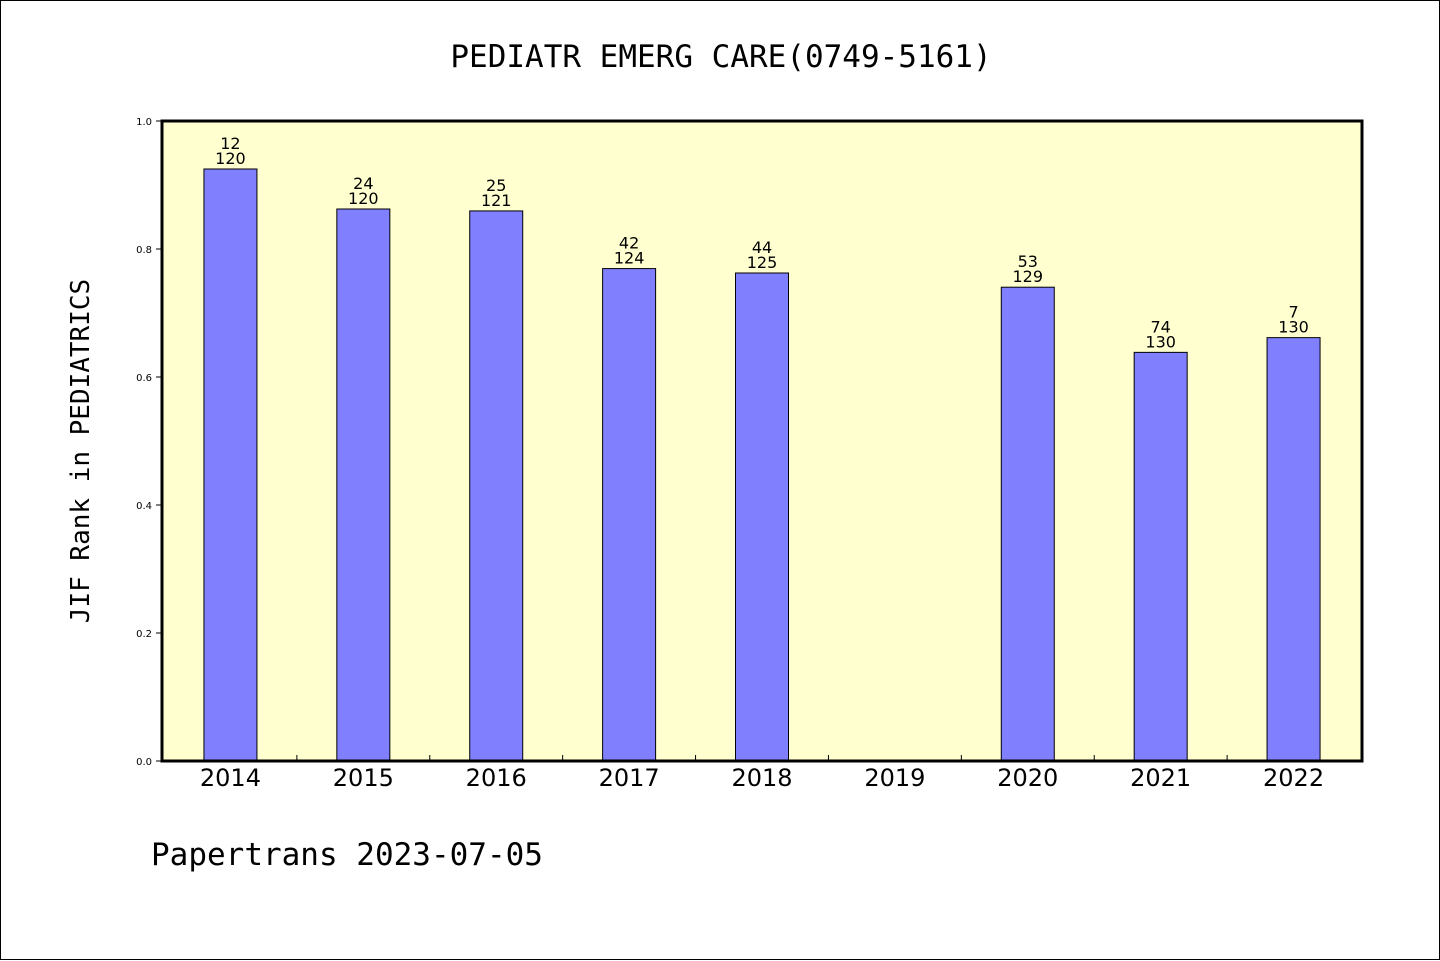 Image resolution: width=1440 pixels, height=961 pixels. I want to click on x-tick-label: 2017, so click(629, 778).